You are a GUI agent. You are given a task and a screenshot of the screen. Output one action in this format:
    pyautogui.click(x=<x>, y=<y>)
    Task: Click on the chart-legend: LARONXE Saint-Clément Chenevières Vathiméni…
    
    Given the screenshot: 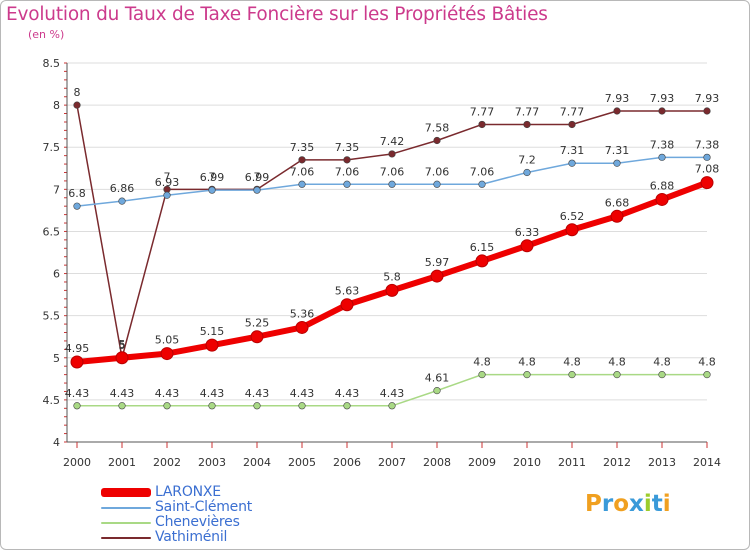 What is the action you would take?
    pyautogui.click(x=176, y=515)
    